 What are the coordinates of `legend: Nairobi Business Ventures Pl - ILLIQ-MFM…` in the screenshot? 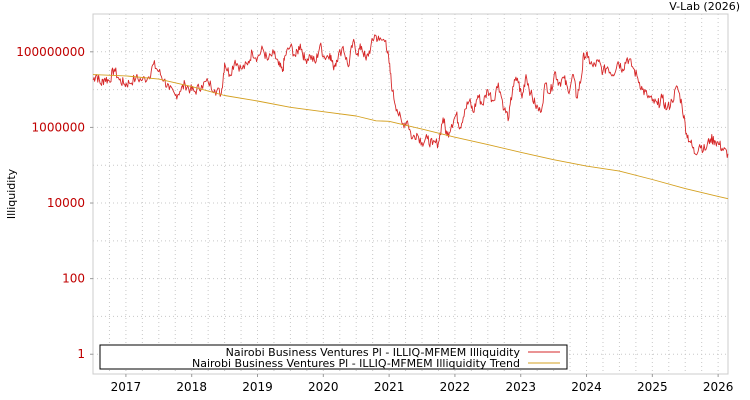 It's located at (333, 357).